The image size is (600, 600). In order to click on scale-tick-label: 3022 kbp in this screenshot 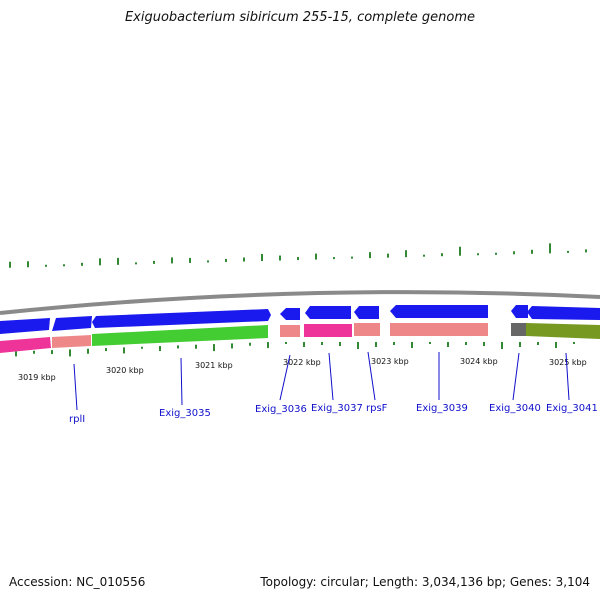, I will do `click(302, 362)`.